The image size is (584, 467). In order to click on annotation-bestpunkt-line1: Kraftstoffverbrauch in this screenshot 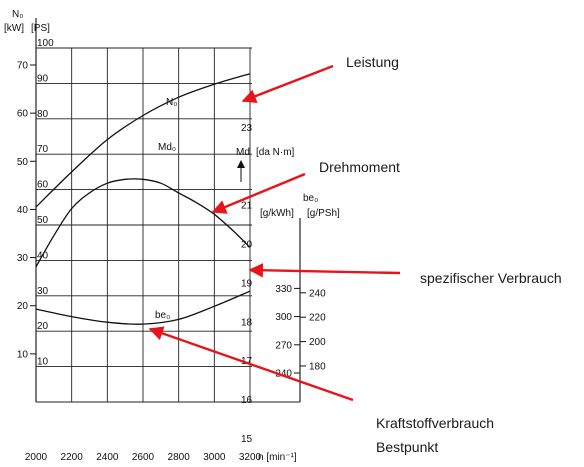, I will do `click(435, 423)`.